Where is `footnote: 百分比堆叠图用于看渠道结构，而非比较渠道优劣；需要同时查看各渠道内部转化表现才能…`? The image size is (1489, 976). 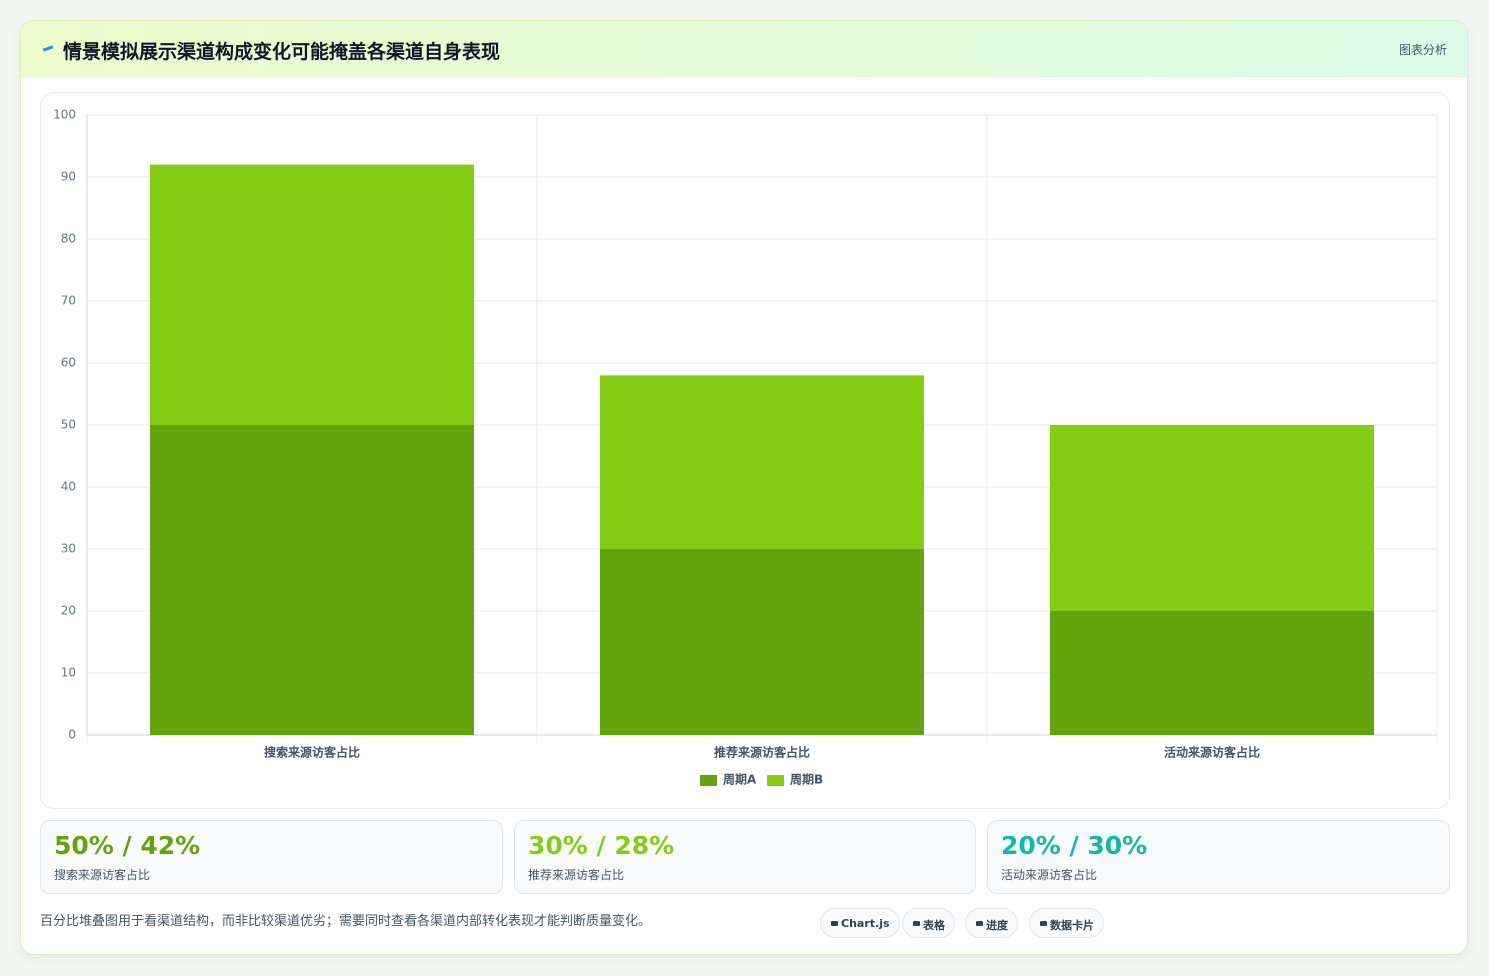
footnote: 百分比堆叠图用于看渠道结构，而非比较渠道优劣；需要同时查看各渠道内部转化表现才能… is located at coordinates (346, 921).